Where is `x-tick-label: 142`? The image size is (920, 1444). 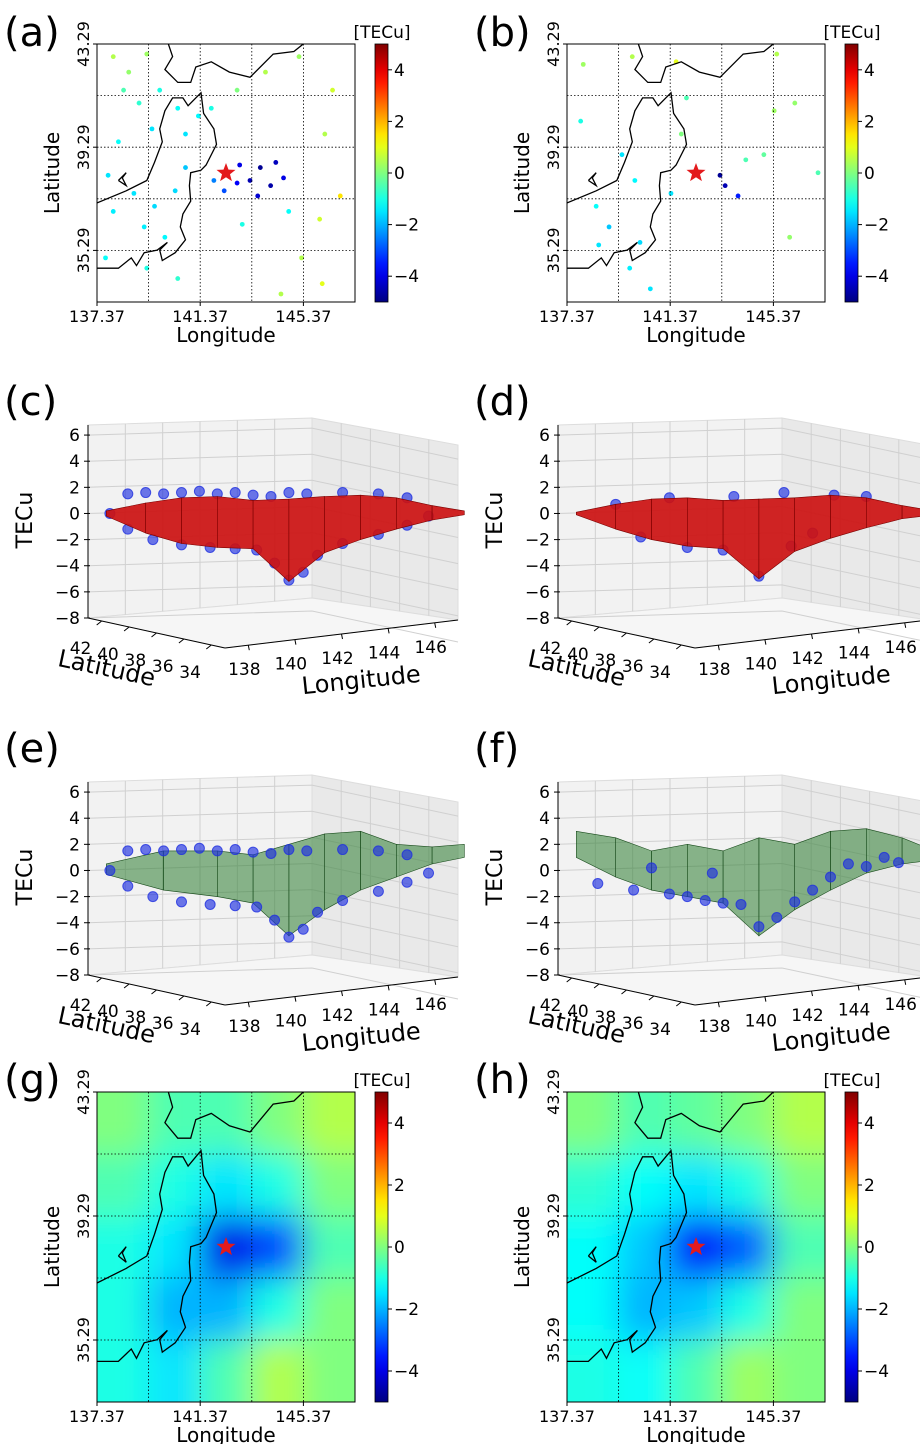
x-tick-label: 142 is located at coordinates (807, 1016).